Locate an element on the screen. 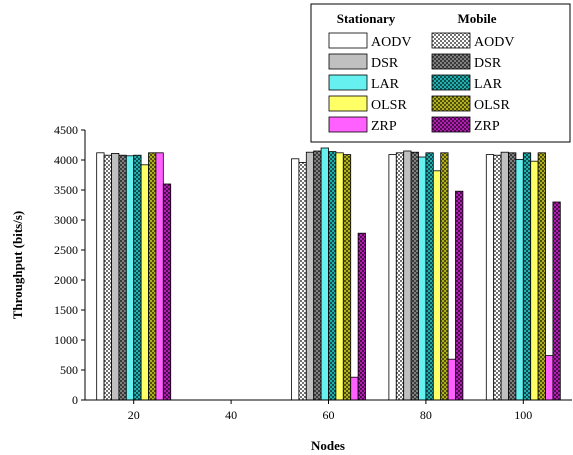  legend-swatch-olsr-stationary is located at coordinates (348, 103).